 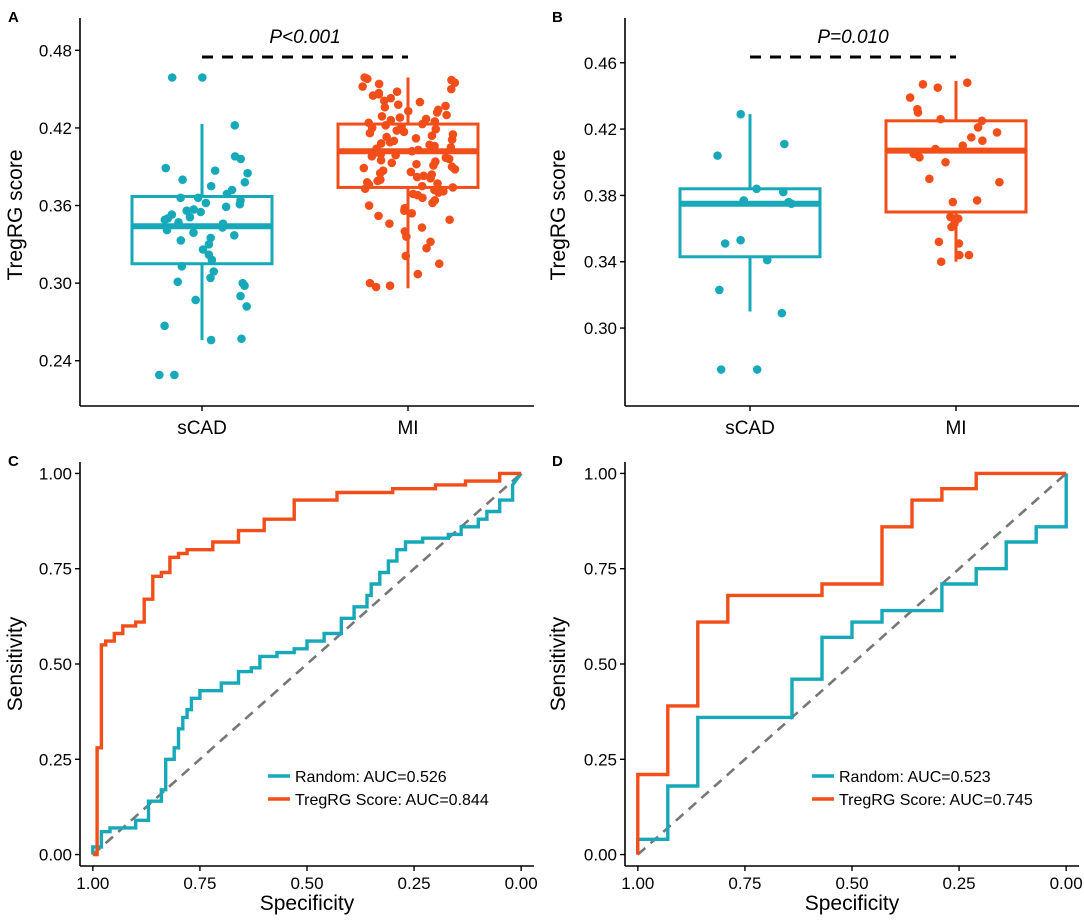 What do you see at coordinates (55, 664) in the screenshot?
I see `y-tick-label: 0.50` at bounding box center [55, 664].